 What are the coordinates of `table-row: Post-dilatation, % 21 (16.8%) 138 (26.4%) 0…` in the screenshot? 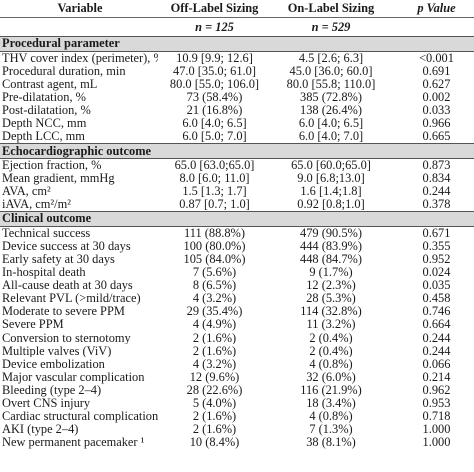 It's located at (237, 110).